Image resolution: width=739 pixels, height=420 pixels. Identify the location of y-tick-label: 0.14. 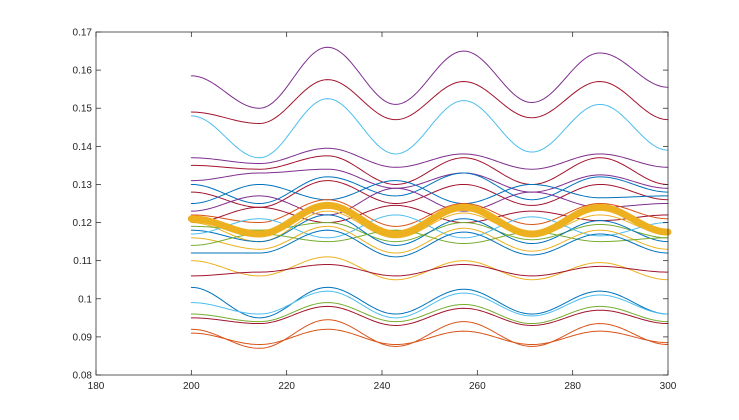
(83, 147).